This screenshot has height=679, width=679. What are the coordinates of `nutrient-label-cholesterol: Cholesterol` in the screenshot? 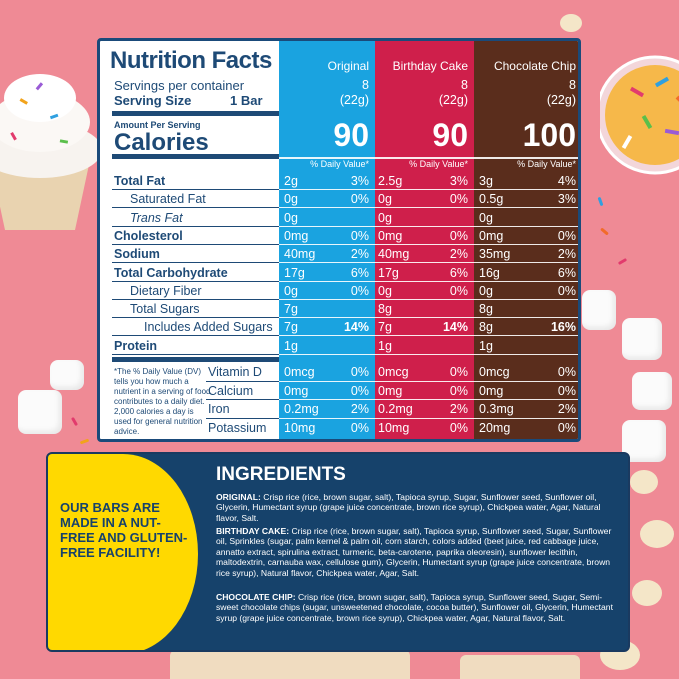 It's located at (148, 235).